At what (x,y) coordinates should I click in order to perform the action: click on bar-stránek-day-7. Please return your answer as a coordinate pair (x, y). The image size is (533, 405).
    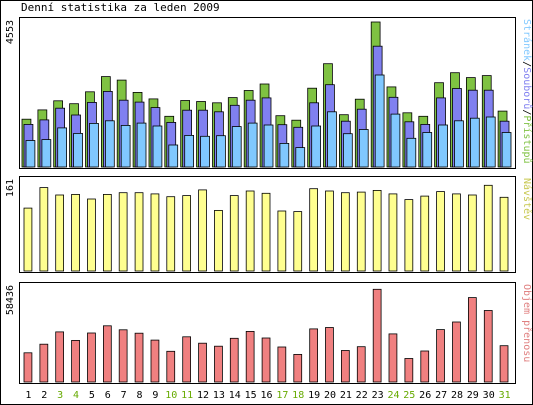
    Looking at the image, I should click on (125, 146).